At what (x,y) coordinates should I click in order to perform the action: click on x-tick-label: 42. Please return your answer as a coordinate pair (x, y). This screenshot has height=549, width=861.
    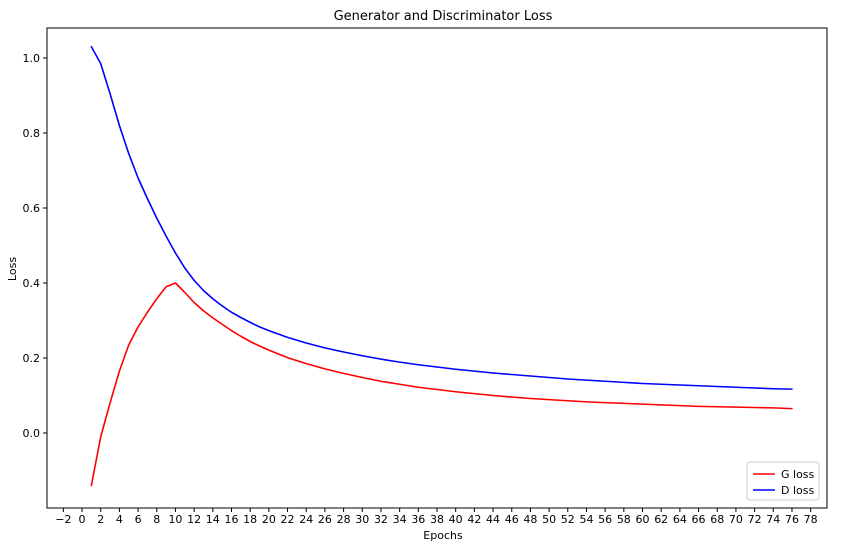
    Looking at the image, I should click on (474, 519).